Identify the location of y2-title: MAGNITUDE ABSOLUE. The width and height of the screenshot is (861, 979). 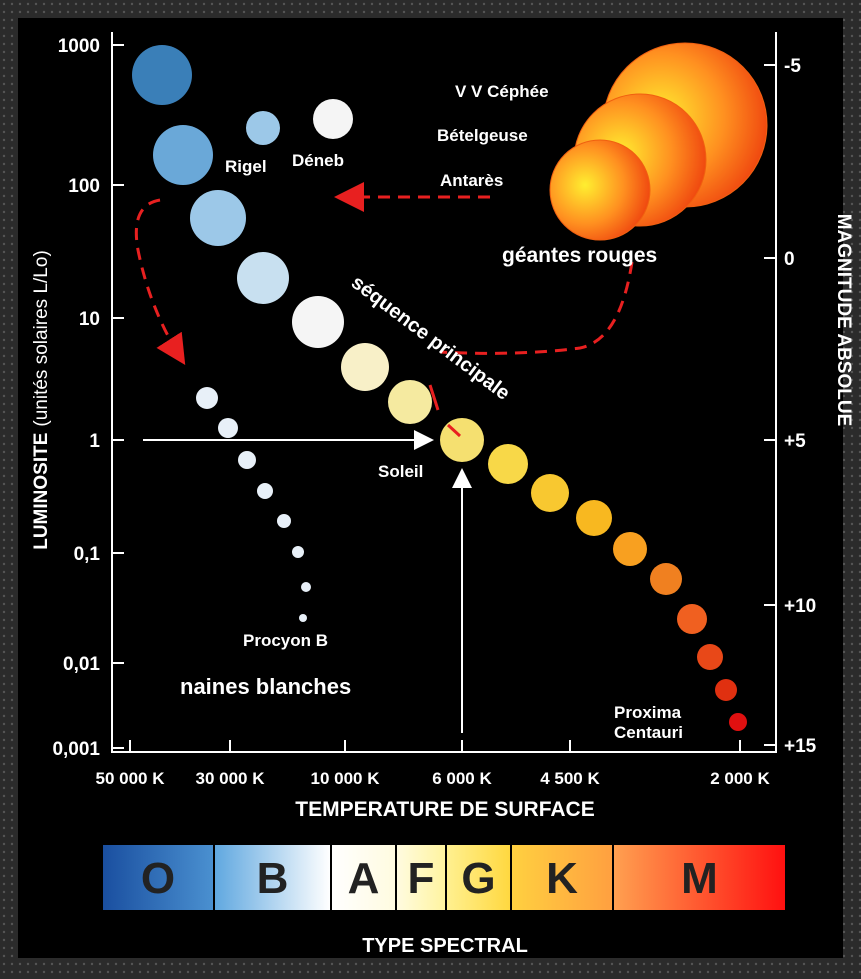
(843, 320).